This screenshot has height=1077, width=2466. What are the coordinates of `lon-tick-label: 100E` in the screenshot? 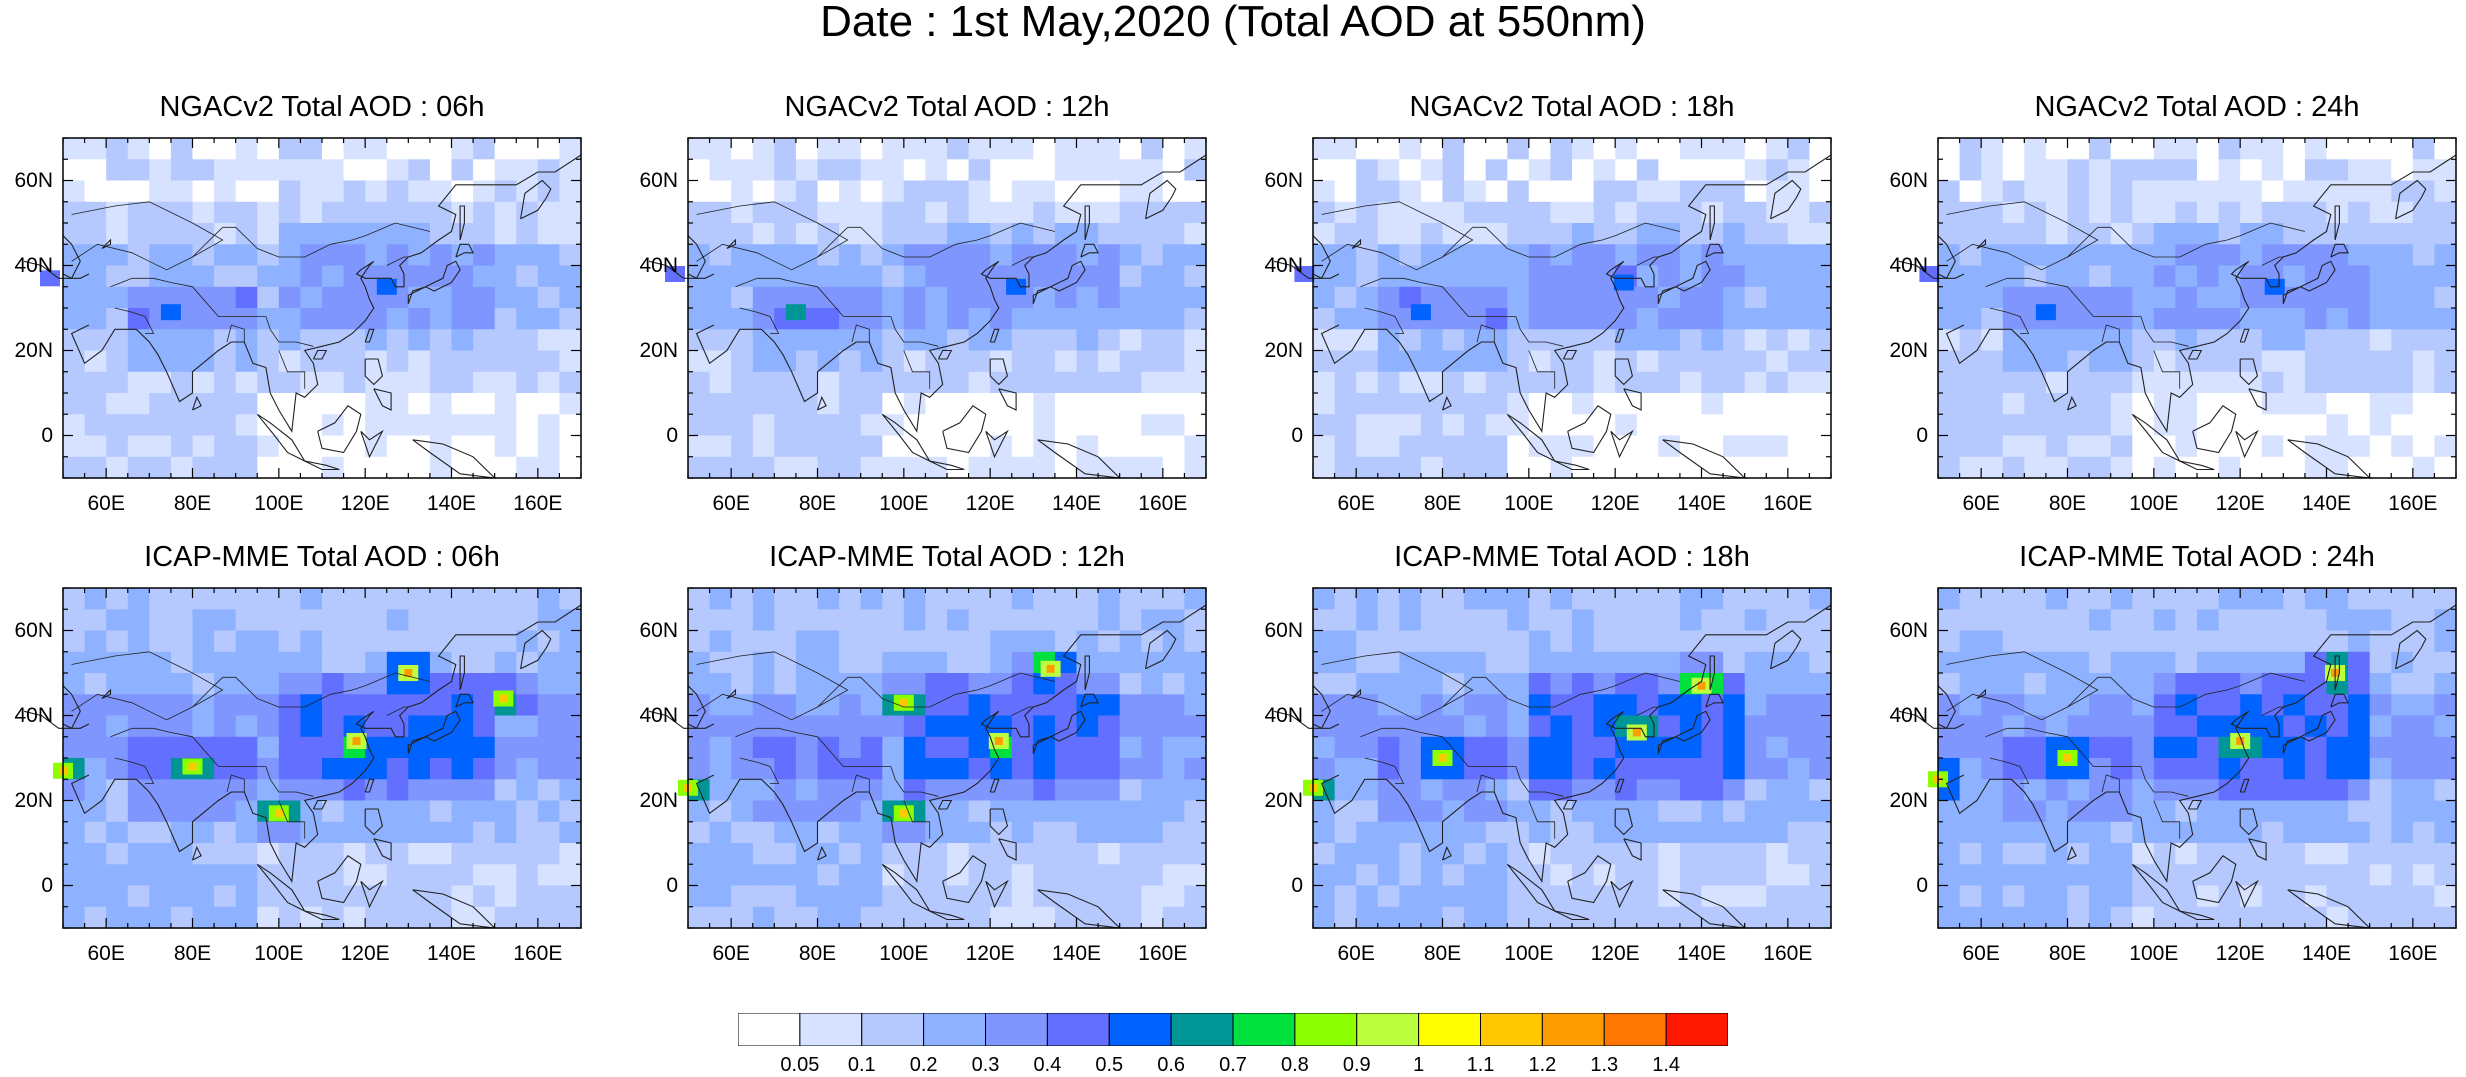 It's located at (1529, 503).